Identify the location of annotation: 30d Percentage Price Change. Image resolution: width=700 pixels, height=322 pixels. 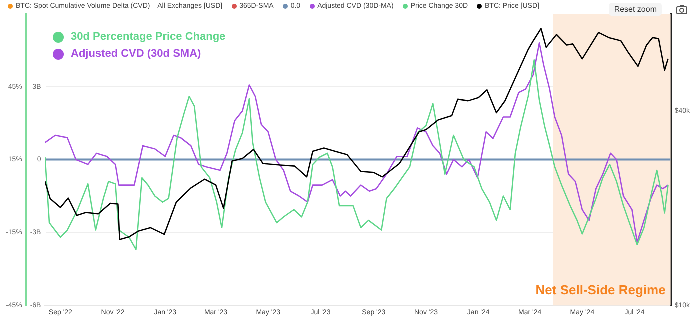
(148, 37).